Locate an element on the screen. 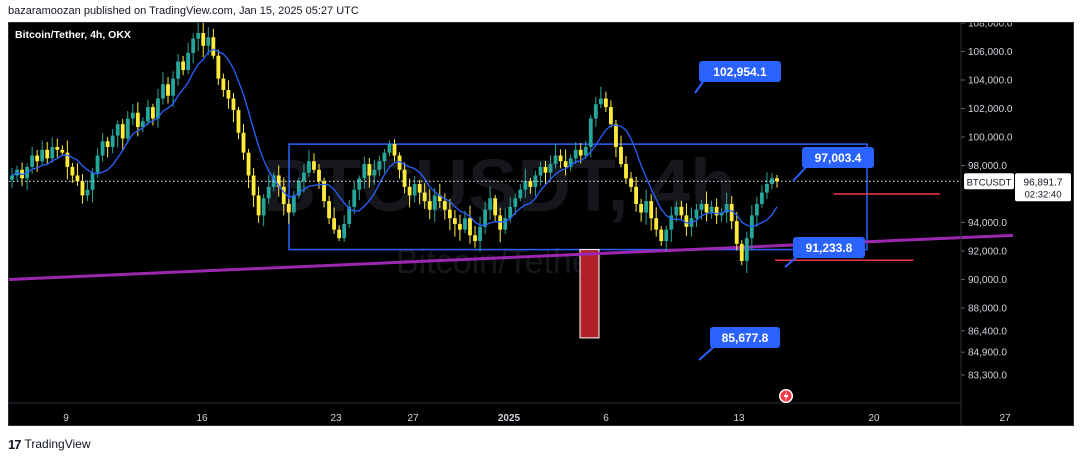 The width and height of the screenshot is (1080, 459). tradingview-footer: 17 TradingView is located at coordinates (49, 444).